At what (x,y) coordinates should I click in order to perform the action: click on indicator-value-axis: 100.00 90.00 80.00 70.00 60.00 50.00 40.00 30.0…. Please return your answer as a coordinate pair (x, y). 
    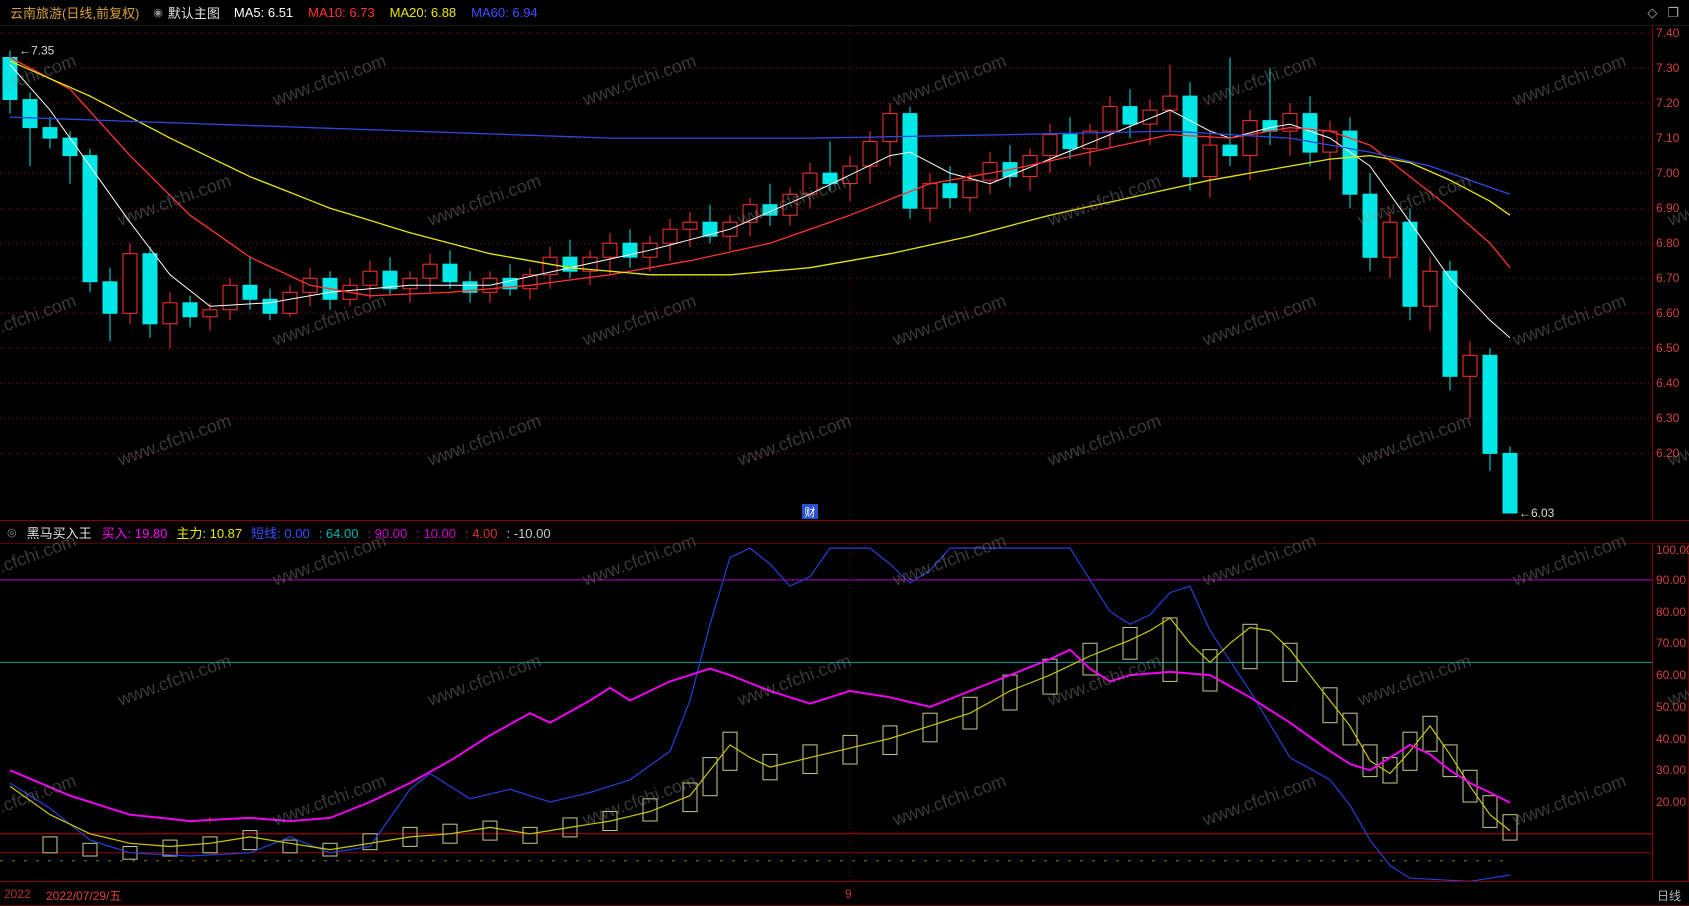
    Looking at the image, I should click on (1670, 712).